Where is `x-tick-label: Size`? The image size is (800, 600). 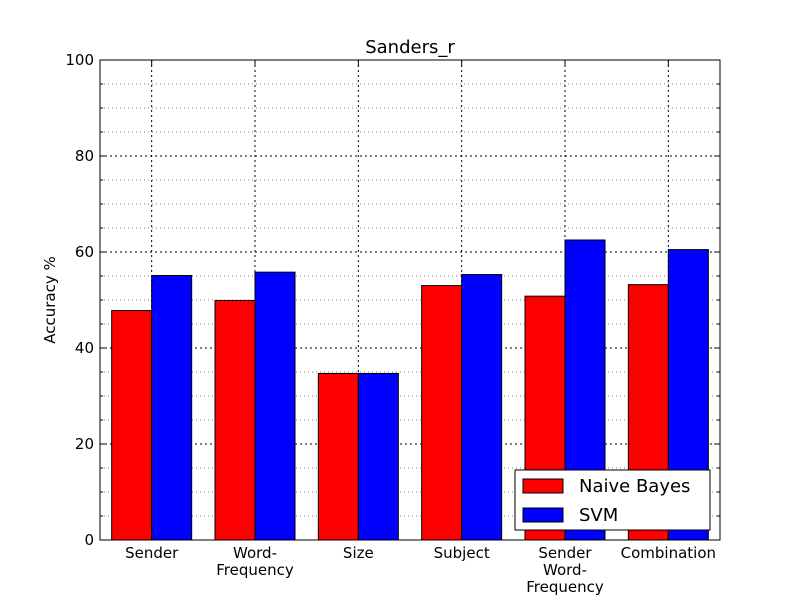
x-tick-label: Size is located at coordinates (358, 553).